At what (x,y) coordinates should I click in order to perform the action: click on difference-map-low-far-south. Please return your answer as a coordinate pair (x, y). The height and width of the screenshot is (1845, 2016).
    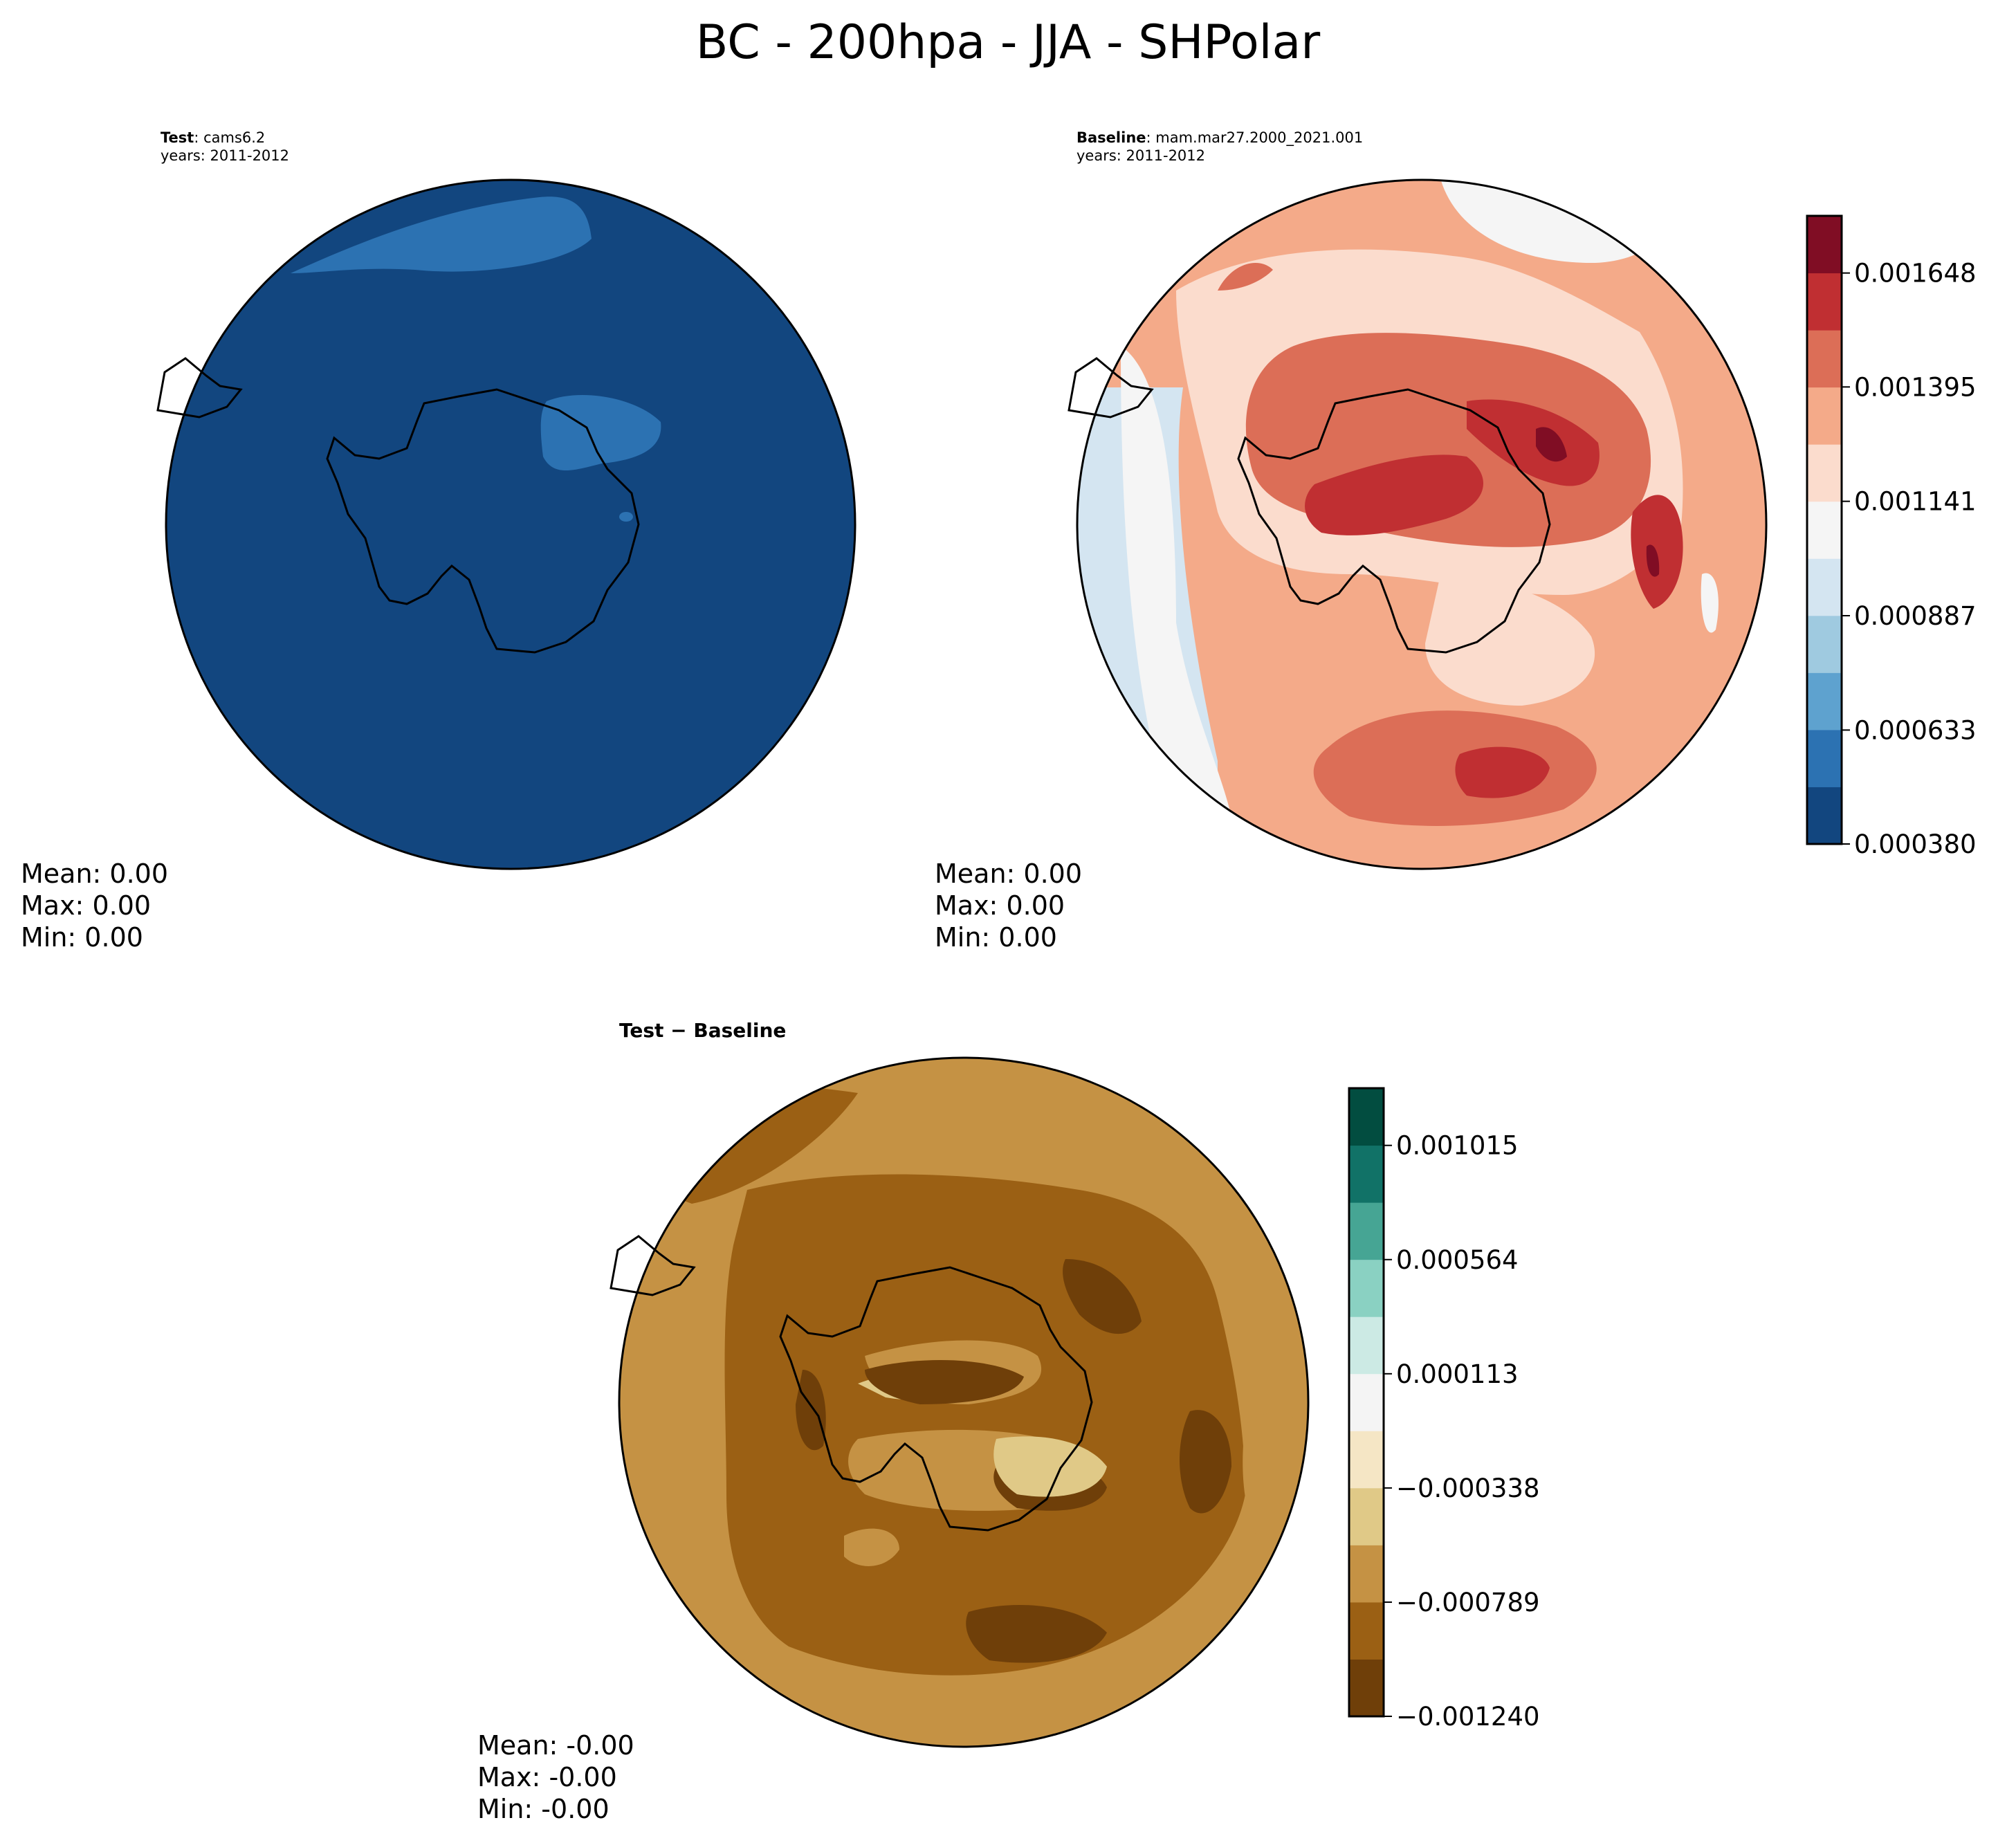
    Looking at the image, I should click on (1036, 1634).